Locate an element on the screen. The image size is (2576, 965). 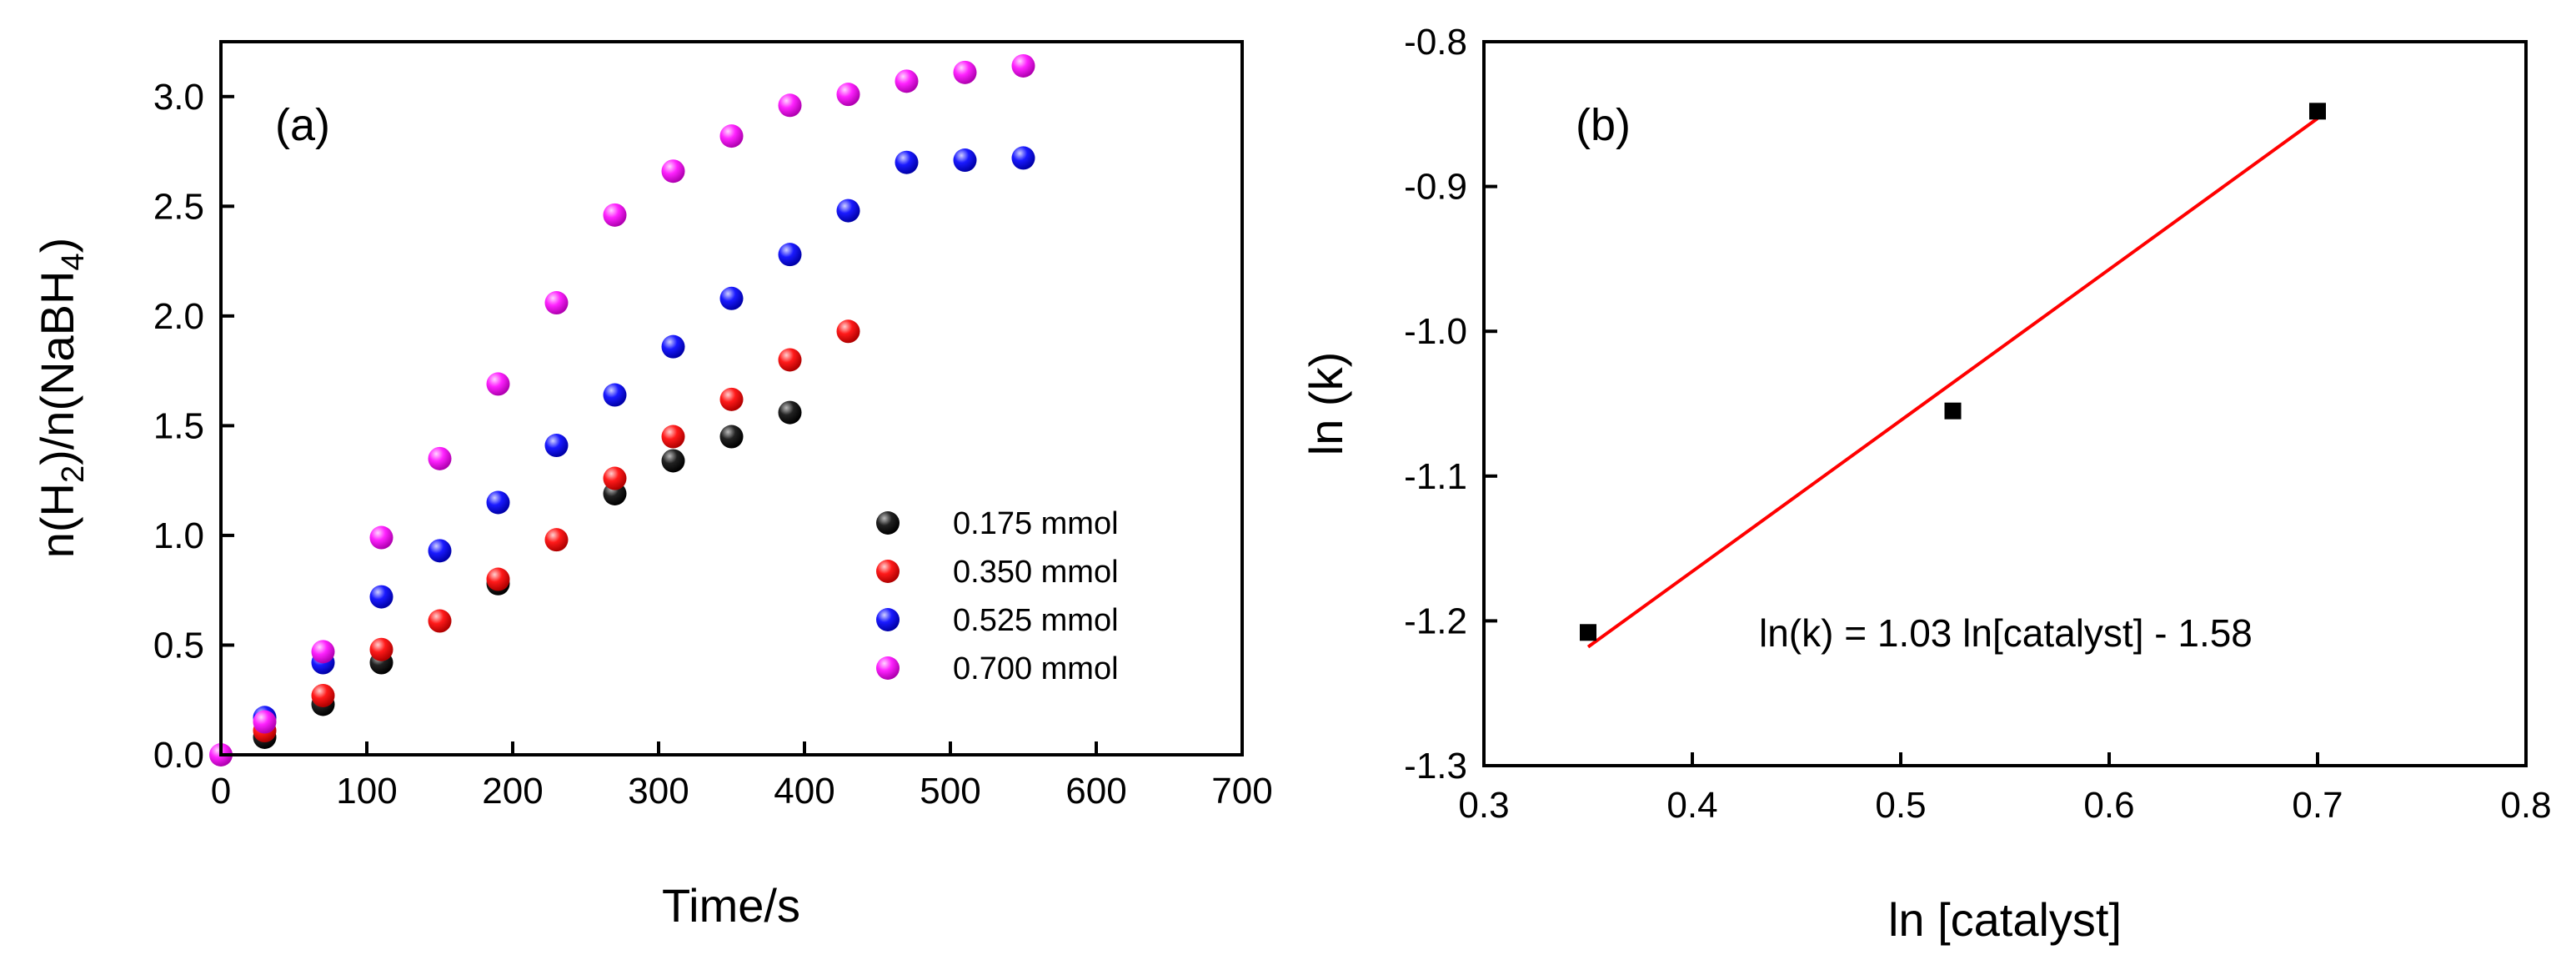
chart-a-y-axis-title: n(H2)/n(NaBH4) is located at coordinates (61, 398).